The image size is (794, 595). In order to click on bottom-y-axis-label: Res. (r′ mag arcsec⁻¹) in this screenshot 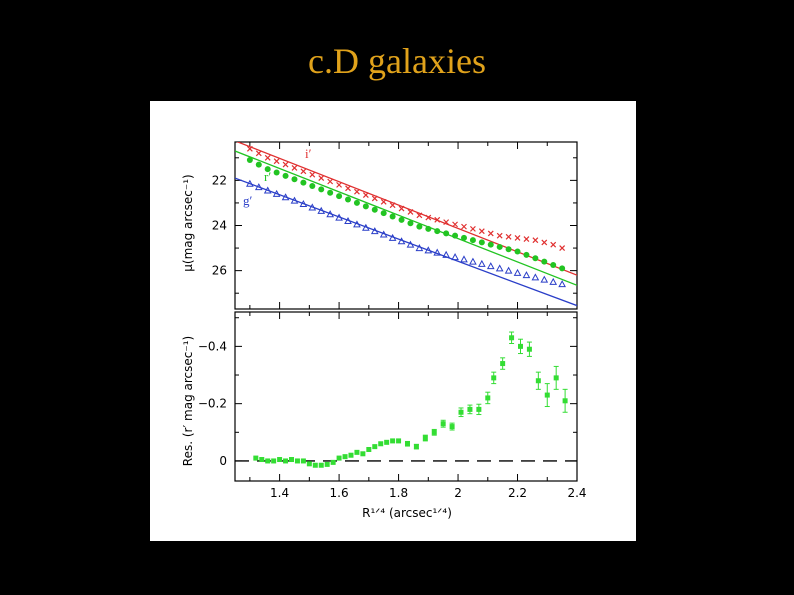, I will do `click(188, 401)`.